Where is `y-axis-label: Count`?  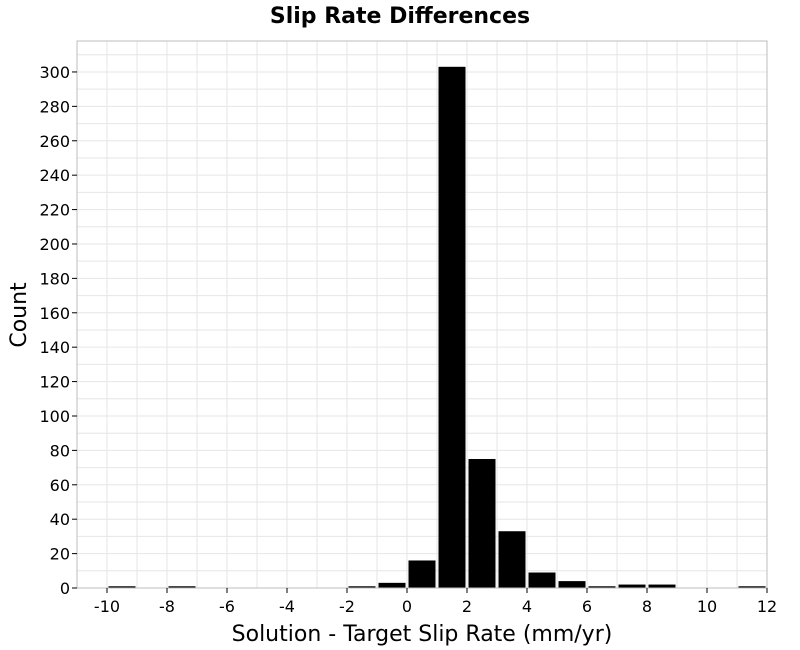
y-axis-label: Count is located at coordinates (19, 315).